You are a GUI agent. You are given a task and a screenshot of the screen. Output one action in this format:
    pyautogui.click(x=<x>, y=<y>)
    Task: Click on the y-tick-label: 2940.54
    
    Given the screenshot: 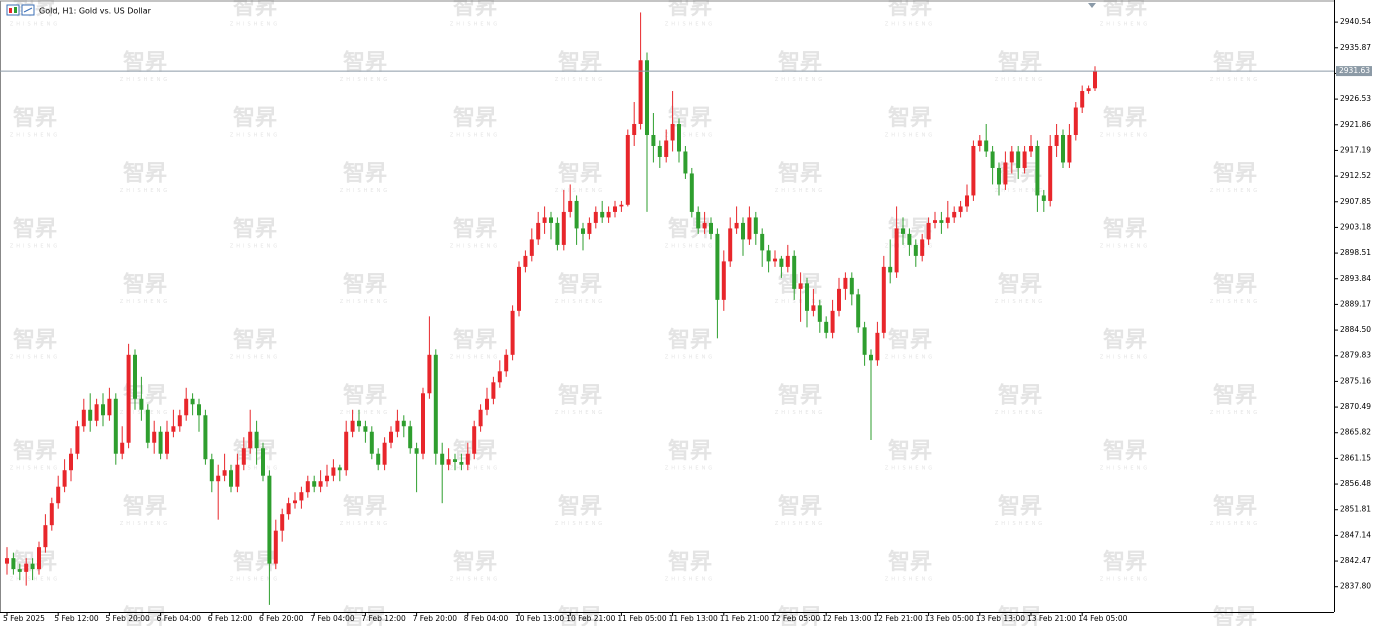 What is the action you would take?
    pyautogui.click(x=1355, y=21)
    